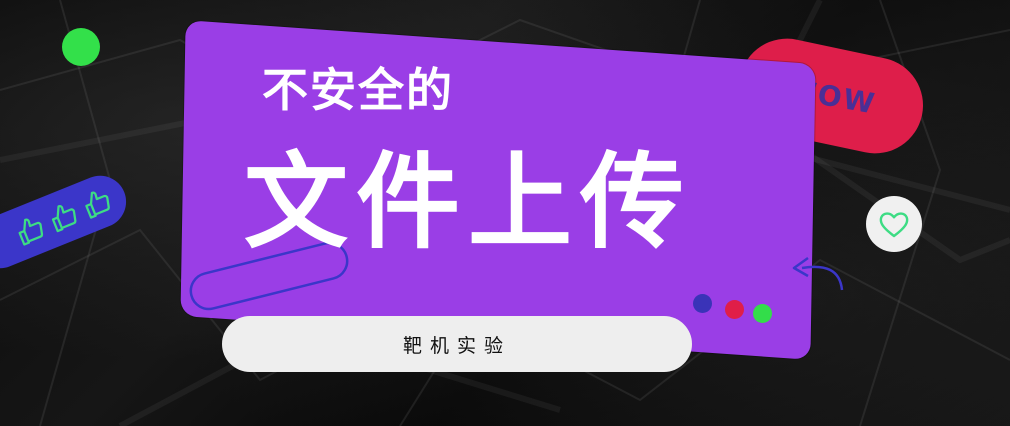 The width and height of the screenshot is (1010, 426). I want to click on subtitle-text: 靶机实验, so click(456, 345).